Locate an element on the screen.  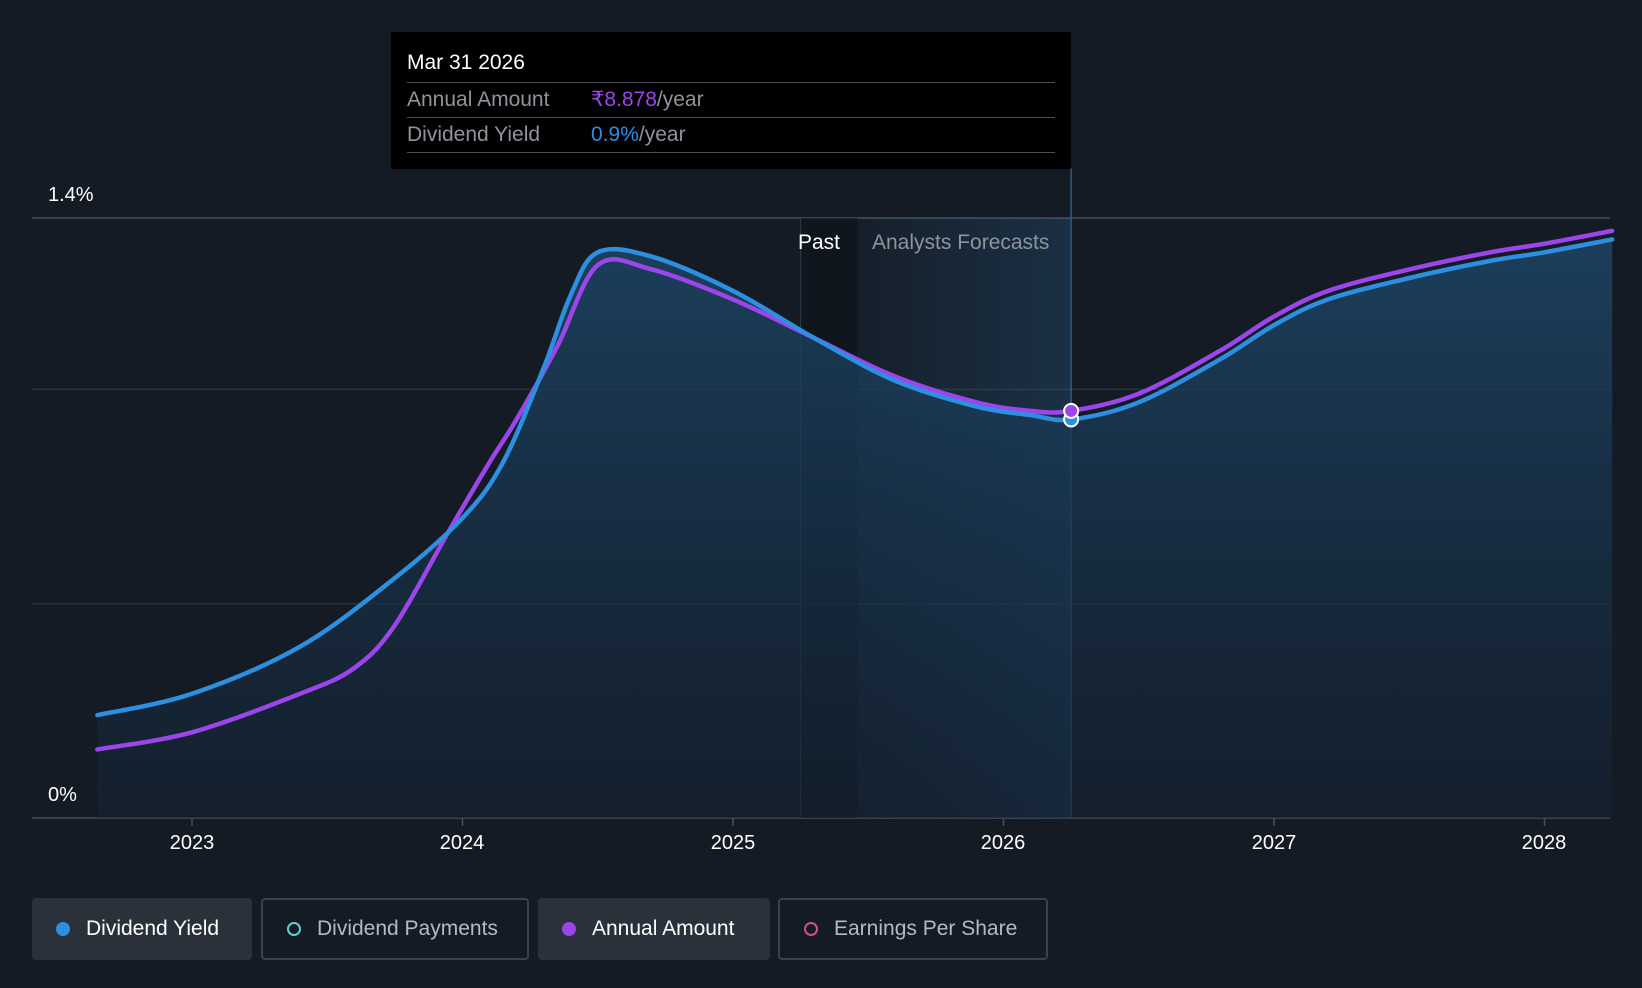
x-tick-label: 2028 is located at coordinates (1544, 843).